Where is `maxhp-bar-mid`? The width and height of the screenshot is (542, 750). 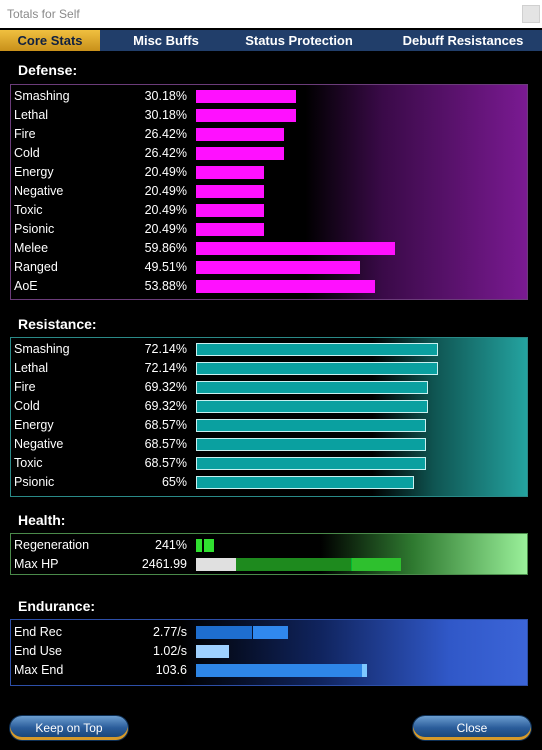 maxhp-bar-mid is located at coordinates (293, 564).